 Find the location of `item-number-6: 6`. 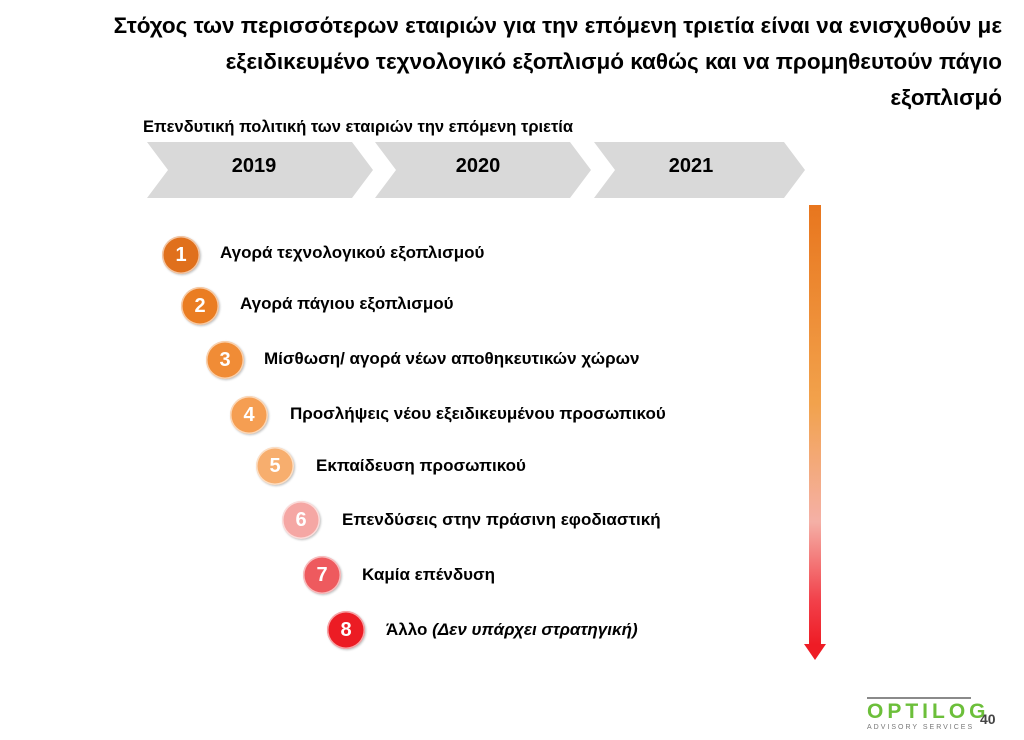

item-number-6: 6 is located at coordinates (301, 520).